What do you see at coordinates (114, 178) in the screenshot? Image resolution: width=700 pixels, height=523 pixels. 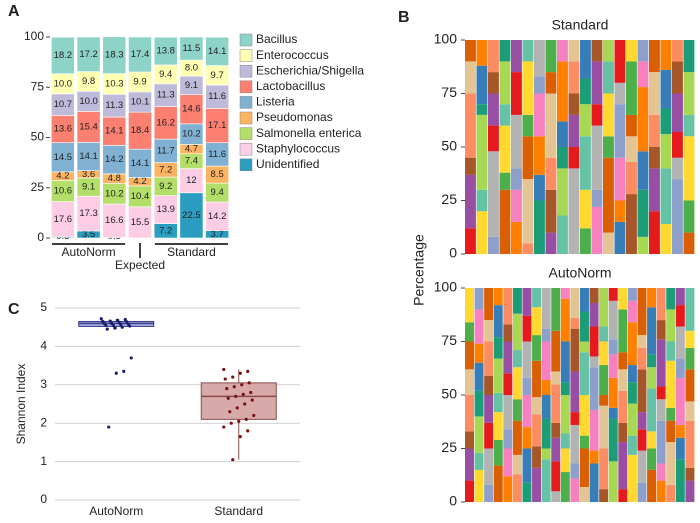 I see `data-label: 4.8` at bounding box center [114, 178].